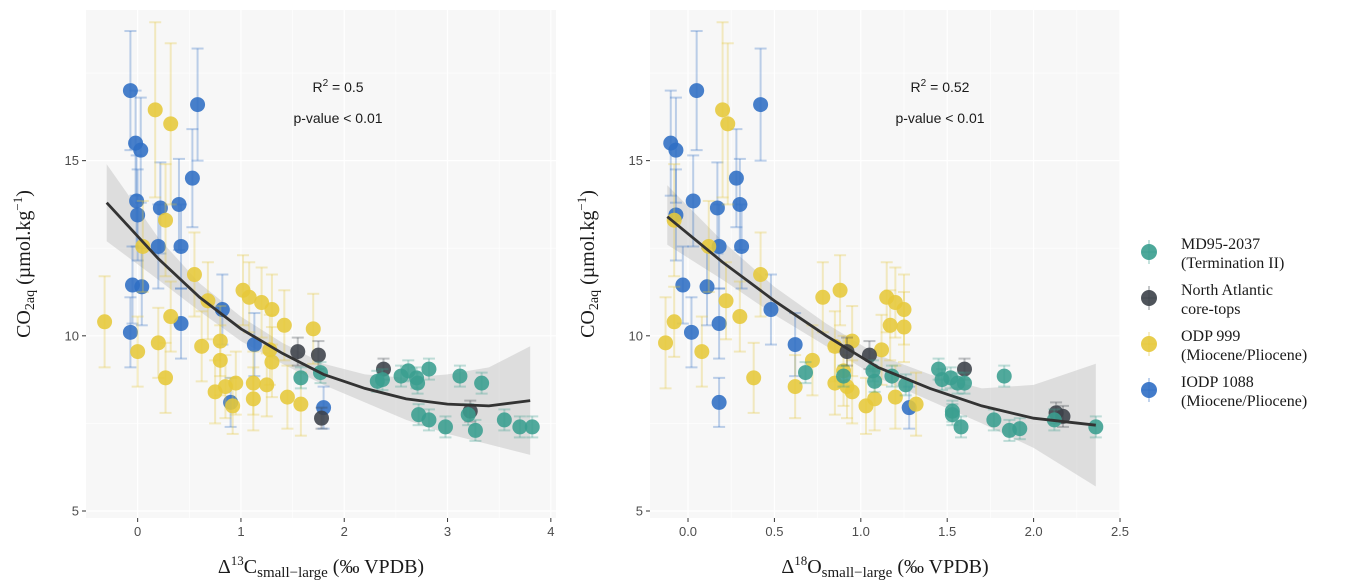 The image size is (1346, 580). What do you see at coordinates (1244, 401) in the screenshot?
I see `legend-label: (Miocene/Pliocene)` at bounding box center [1244, 401].